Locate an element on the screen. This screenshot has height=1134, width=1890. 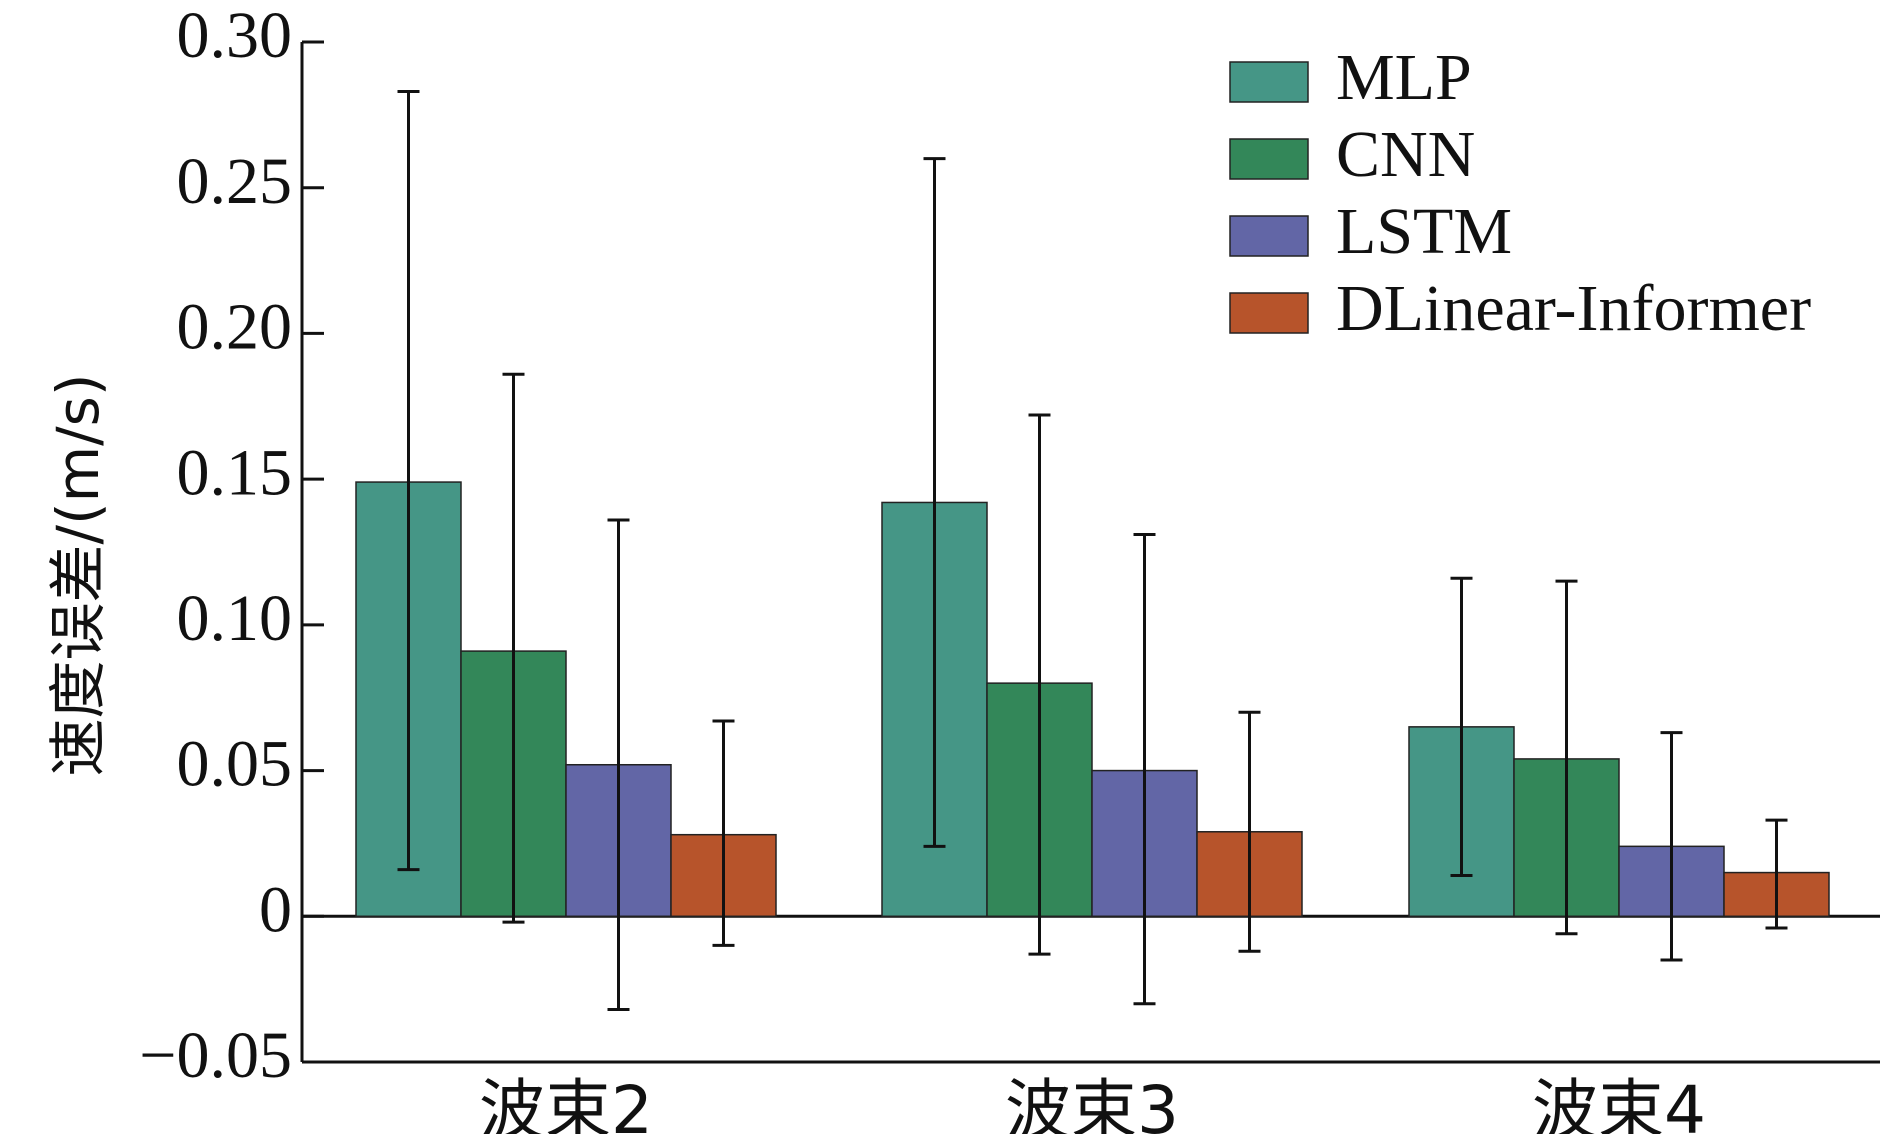
legend-label: LSTM is located at coordinates (1424, 231).